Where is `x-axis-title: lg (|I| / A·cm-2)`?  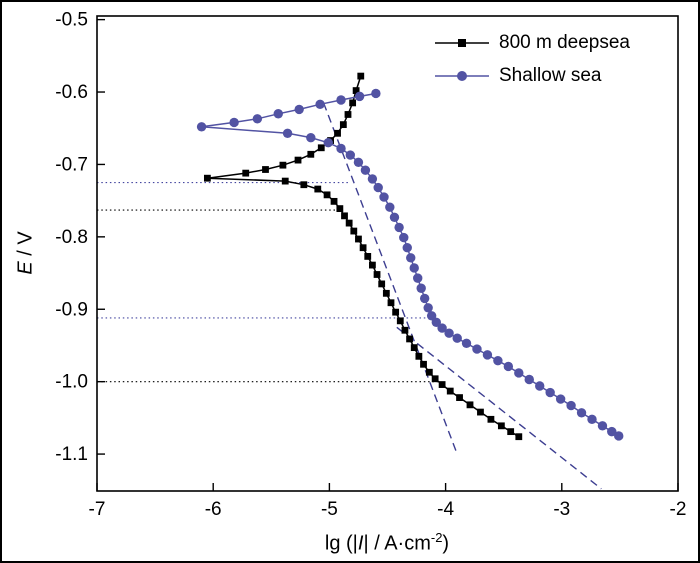
x-axis-title: lg (|I| / A·cm-2) is located at coordinates (387, 543).